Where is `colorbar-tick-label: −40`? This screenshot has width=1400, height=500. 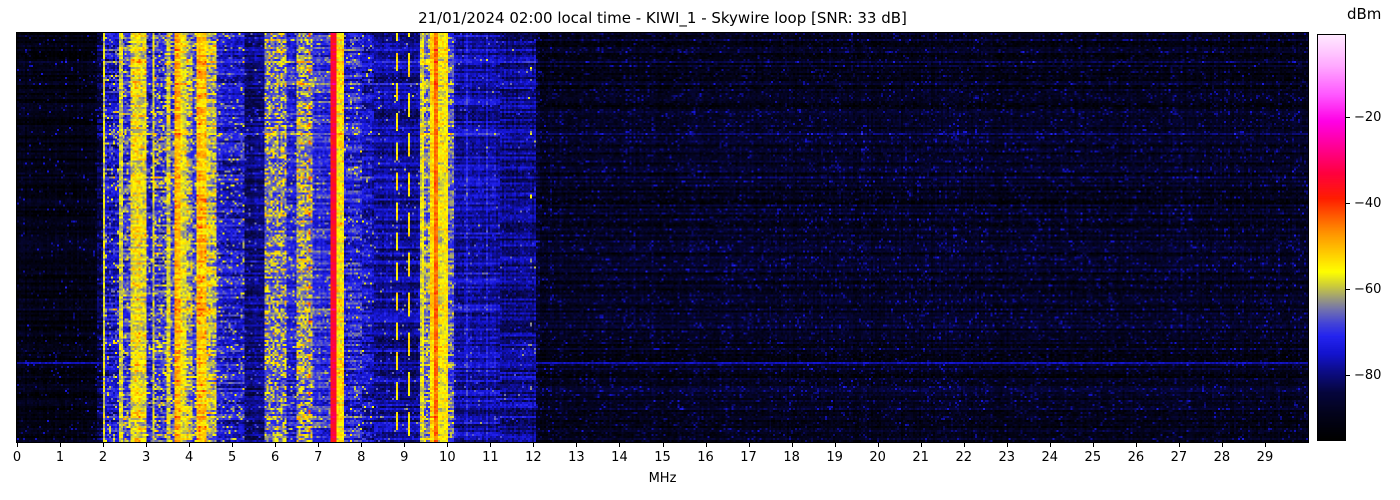 colorbar-tick-label: −40 is located at coordinates (1368, 204).